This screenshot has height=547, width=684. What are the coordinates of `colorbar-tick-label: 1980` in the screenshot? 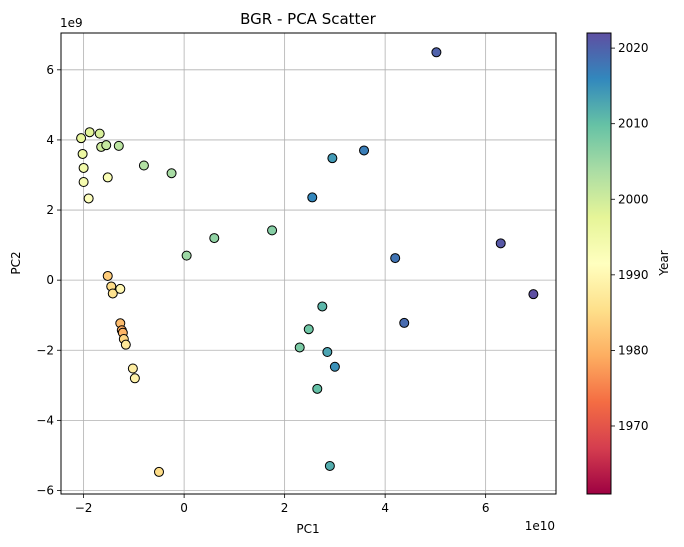 It's located at (633, 350).